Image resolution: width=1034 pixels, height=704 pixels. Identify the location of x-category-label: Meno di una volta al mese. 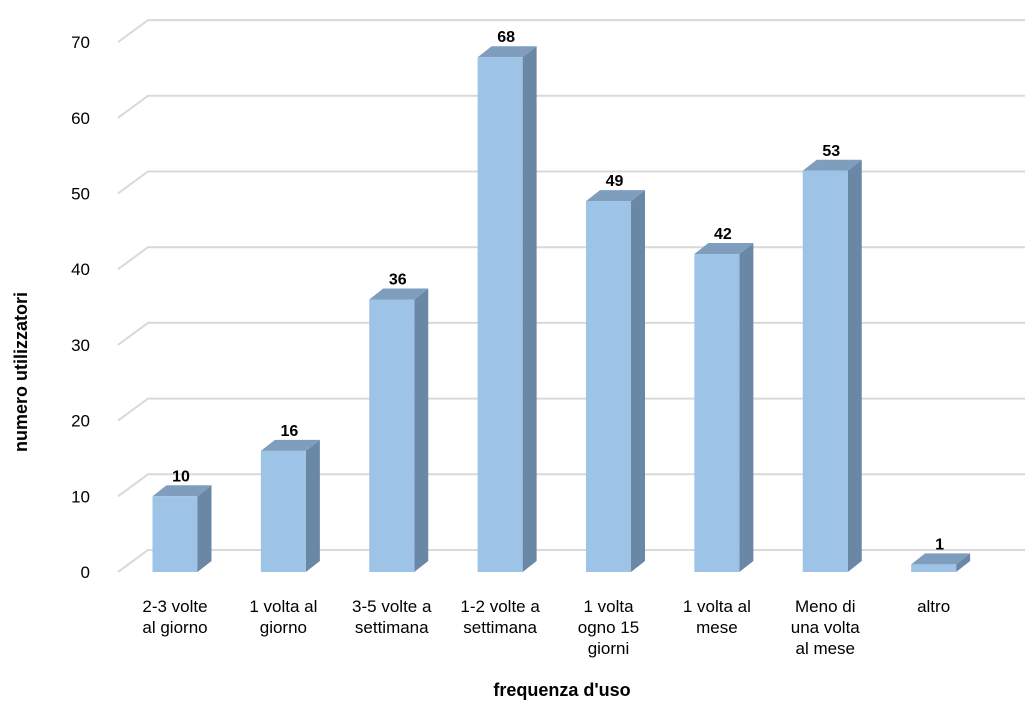
(826, 627).